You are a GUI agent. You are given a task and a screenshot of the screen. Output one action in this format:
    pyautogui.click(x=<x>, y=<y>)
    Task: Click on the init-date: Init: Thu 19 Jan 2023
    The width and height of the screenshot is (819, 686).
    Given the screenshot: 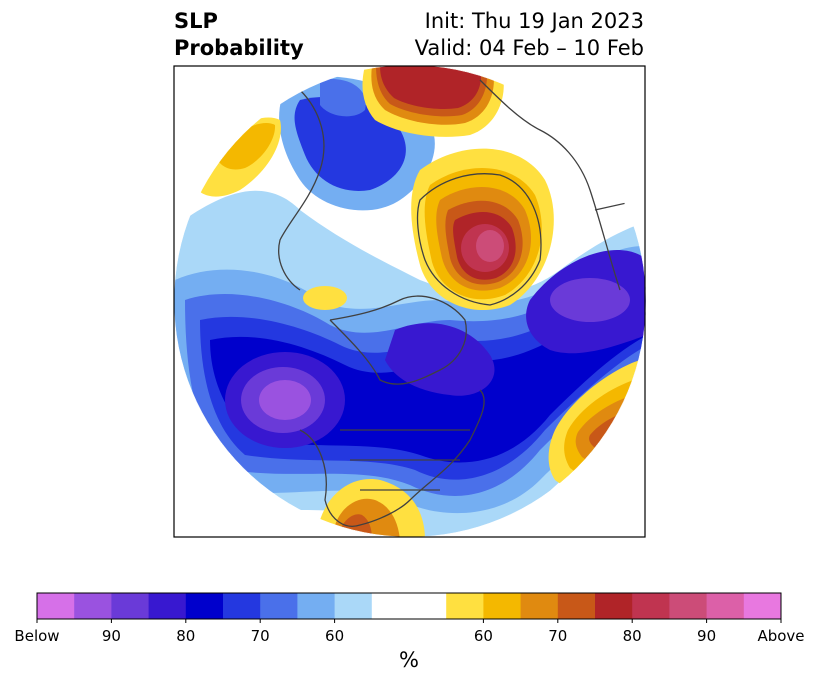 What is the action you would take?
    pyautogui.click(x=534, y=21)
    